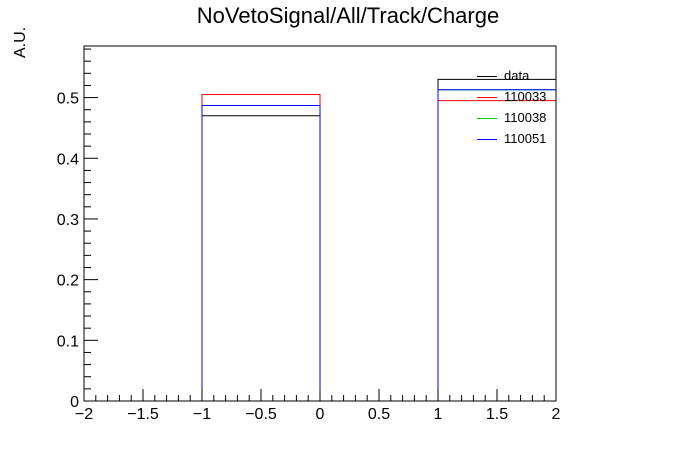 This screenshot has height=472, width=696. Describe the element at coordinates (261, 414) in the screenshot. I see `x-tick-label: −0.5` at that location.